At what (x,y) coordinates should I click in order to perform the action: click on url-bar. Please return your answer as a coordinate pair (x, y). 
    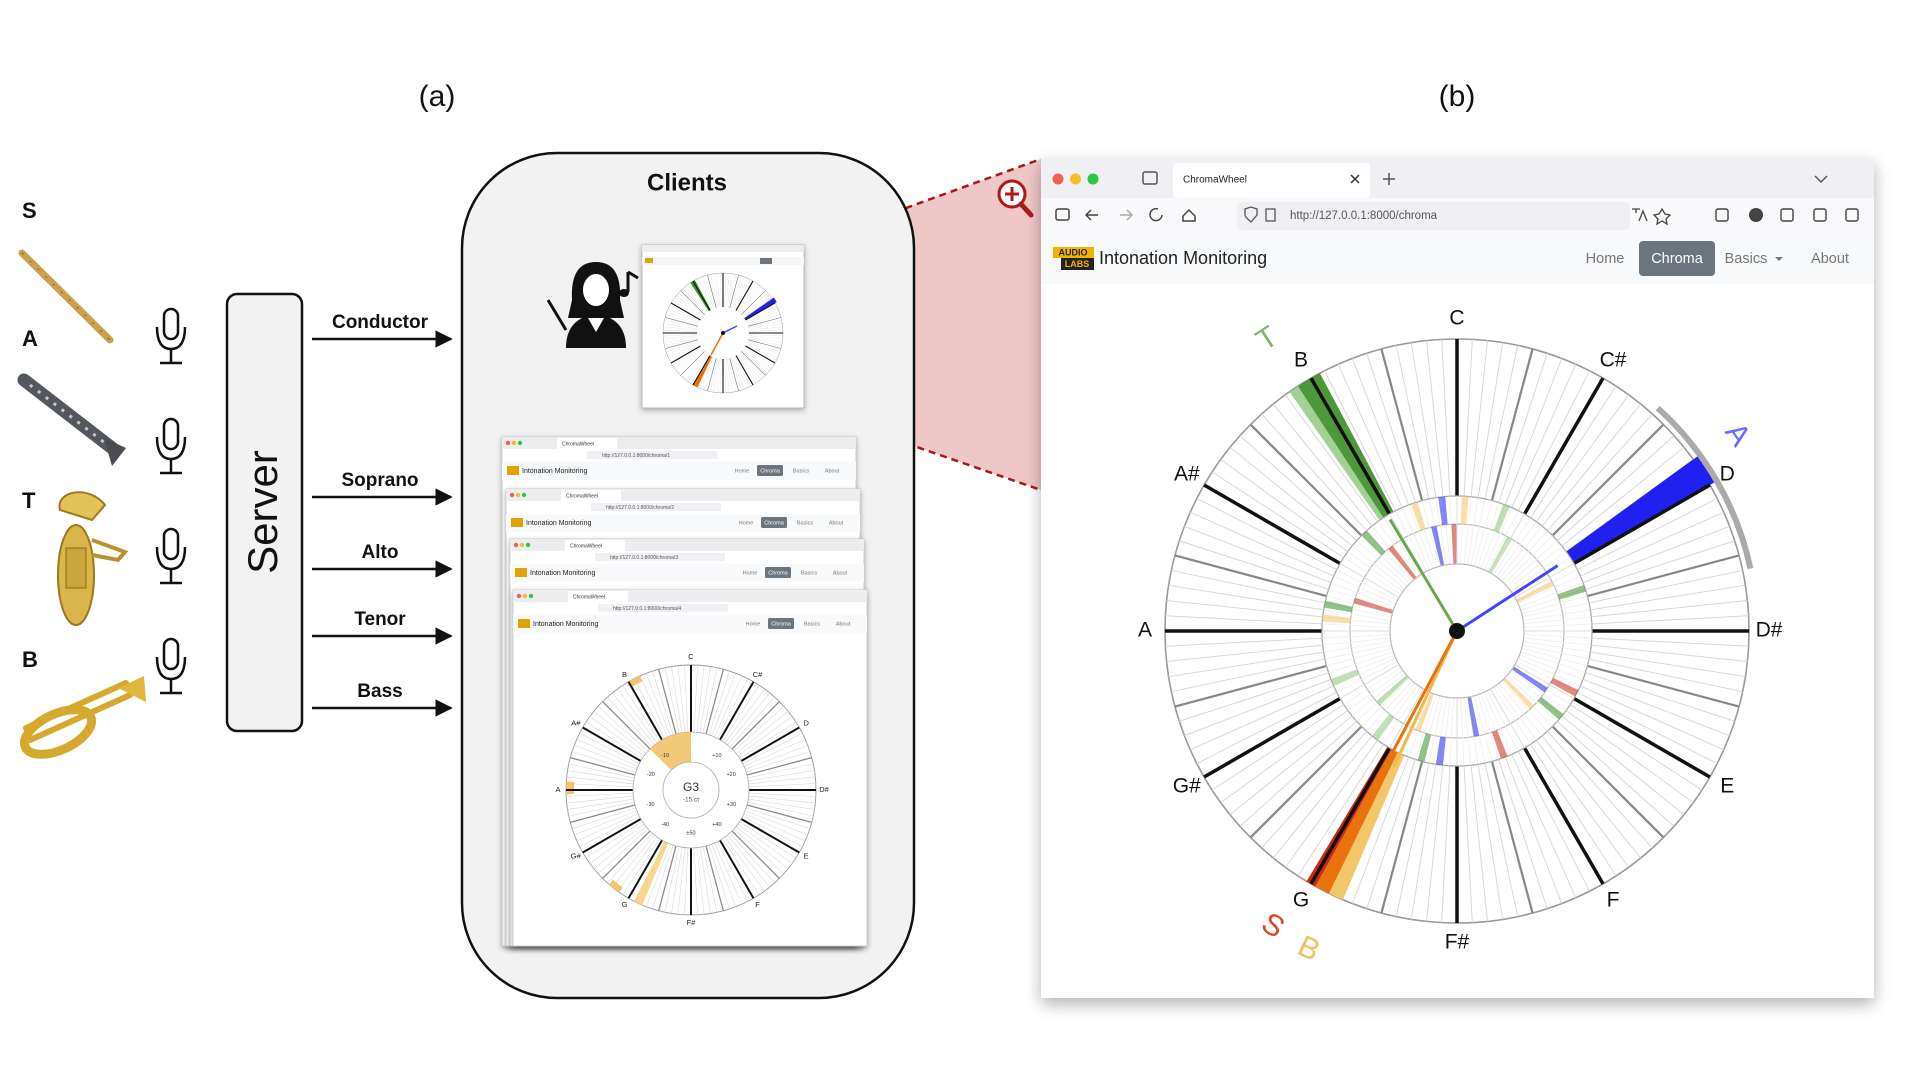
    Looking at the image, I should click on (1433, 216).